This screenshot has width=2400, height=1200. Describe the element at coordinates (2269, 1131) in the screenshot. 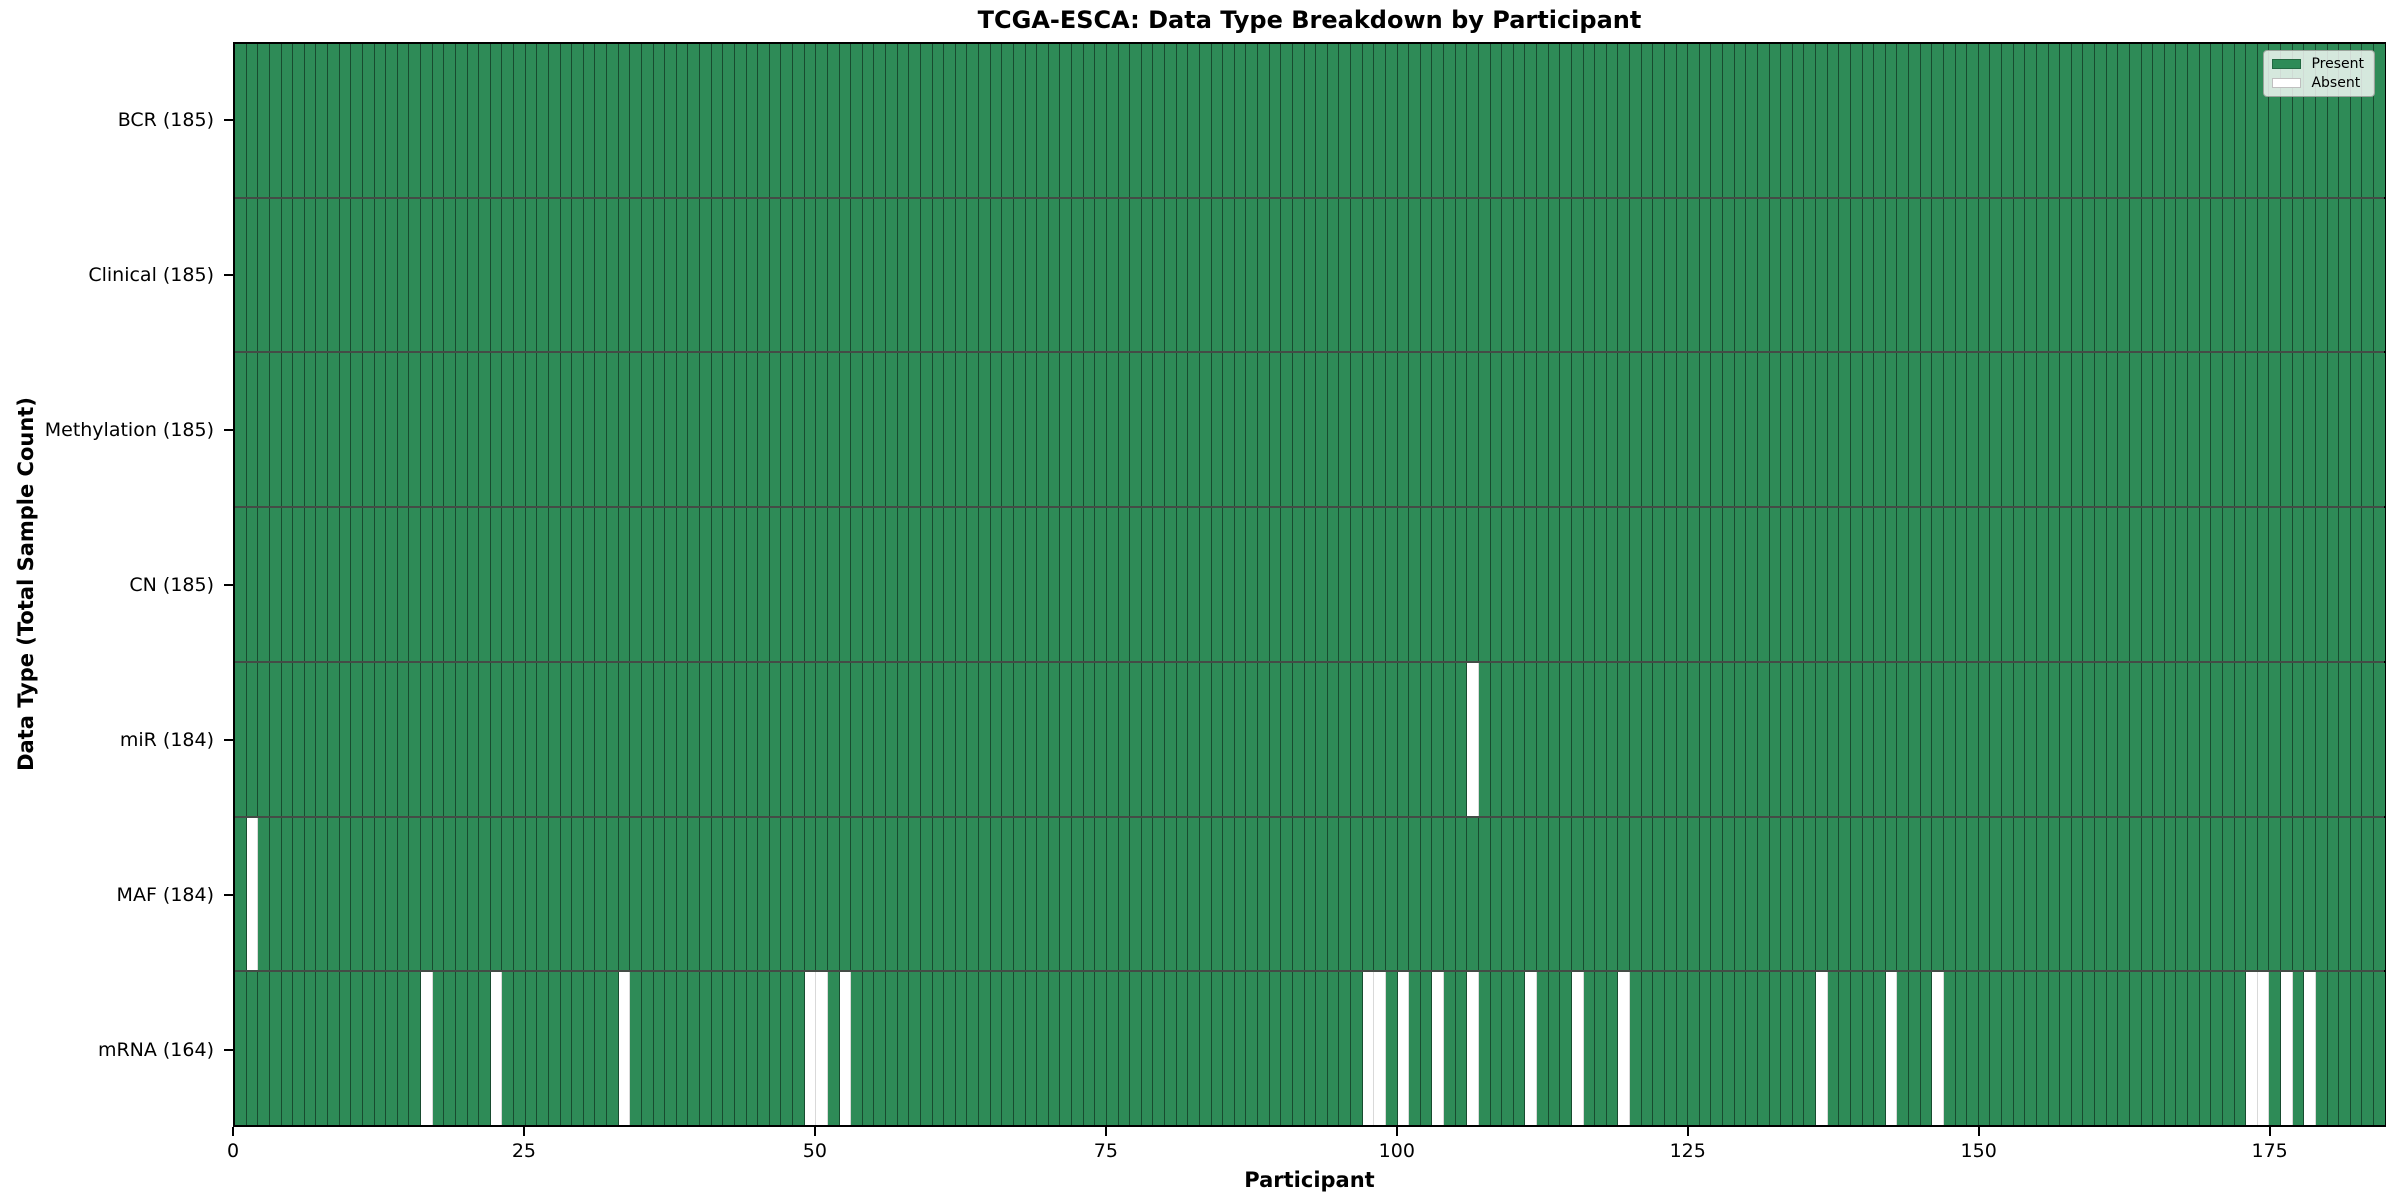

I see `x-tick-mark` at that location.